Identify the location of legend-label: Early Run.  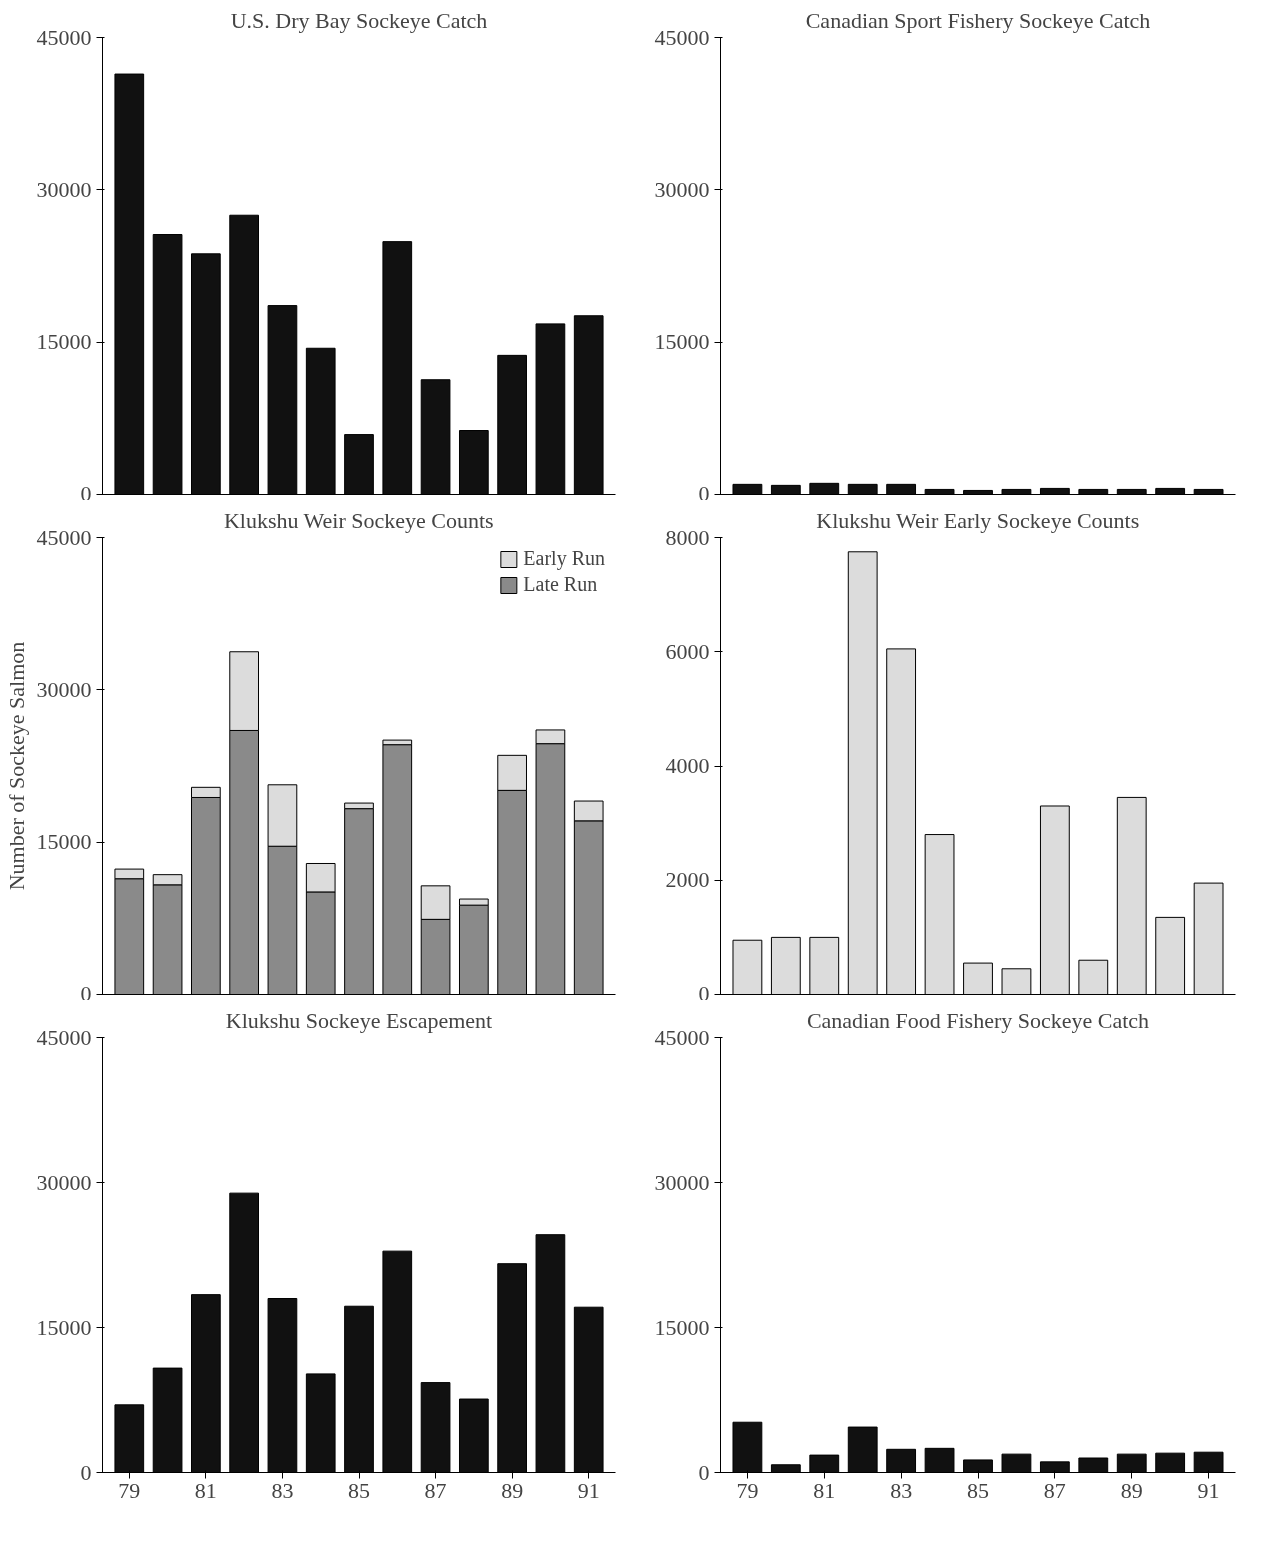
(564, 558).